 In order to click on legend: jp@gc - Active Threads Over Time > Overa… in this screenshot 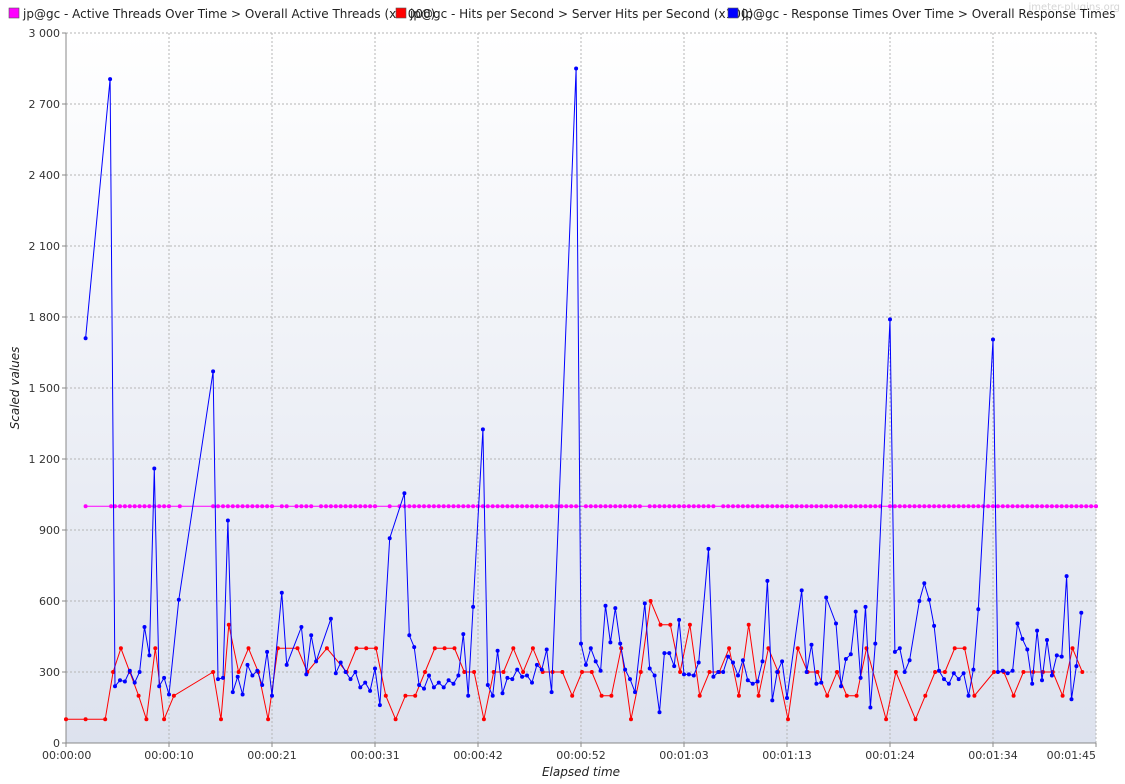, I will do `click(562, 14)`.